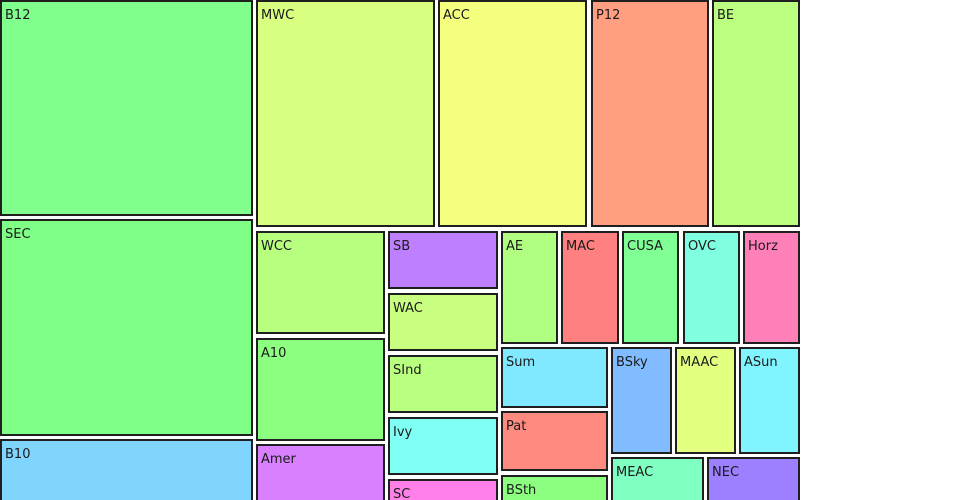 Image resolution: width=960 pixels, height=500 pixels. I want to click on tile-rect-be, so click(756, 113).